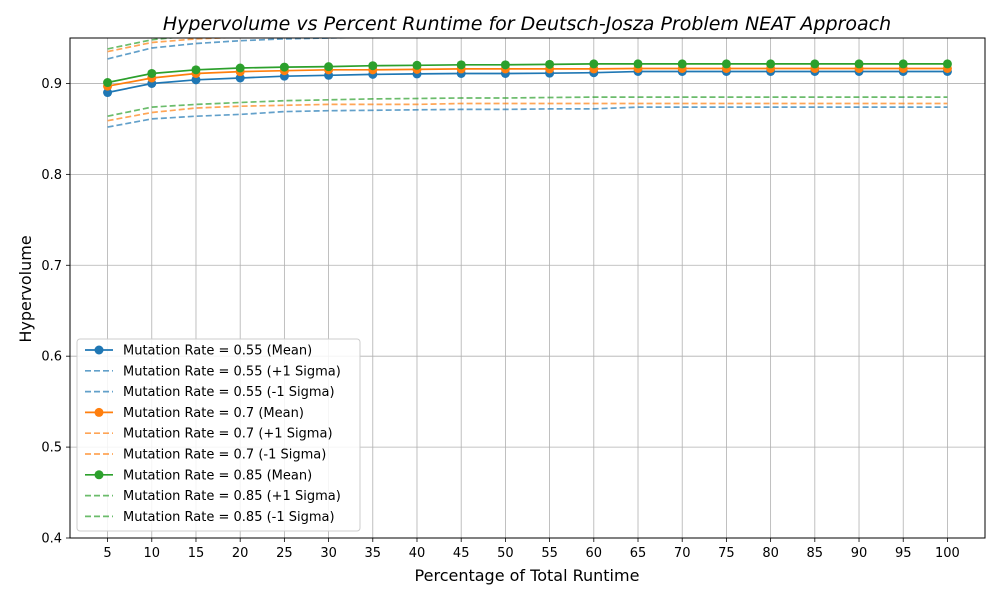 This screenshot has height=600, width=1000. I want to click on series-layer, so click(527, 79).